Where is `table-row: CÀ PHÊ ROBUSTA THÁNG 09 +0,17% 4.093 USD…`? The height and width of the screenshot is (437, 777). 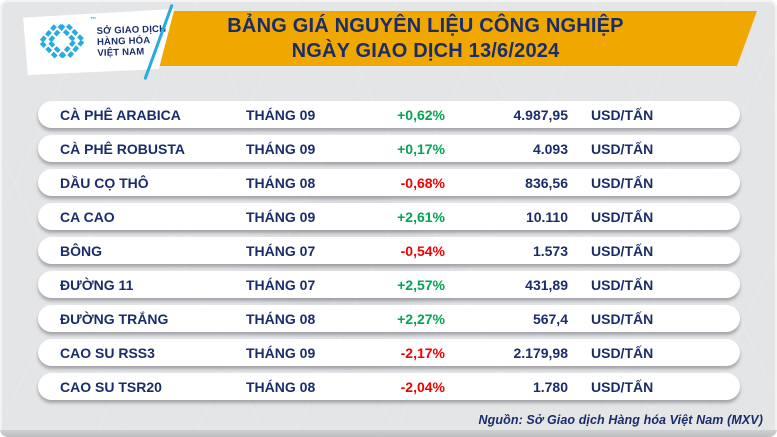 table-row: CÀ PHÊ ROBUSTA THÁNG 09 +0,17% 4.093 USD… is located at coordinates (389, 148).